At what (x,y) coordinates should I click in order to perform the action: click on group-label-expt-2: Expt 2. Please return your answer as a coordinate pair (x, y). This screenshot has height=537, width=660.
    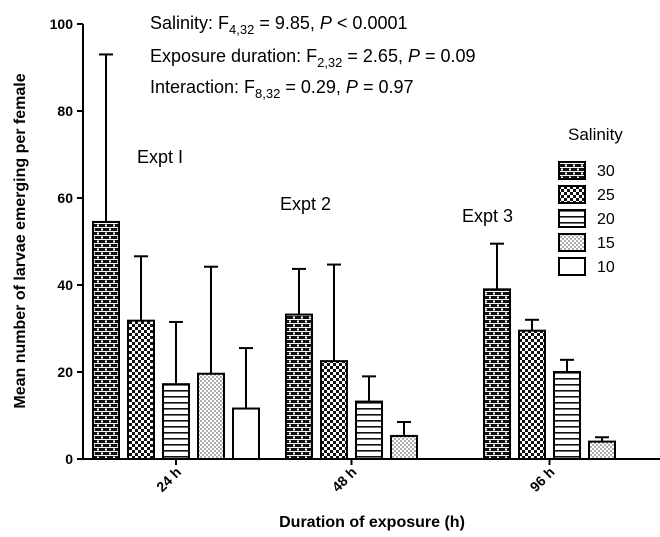
    Looking at the image, I should click on (305, 204).